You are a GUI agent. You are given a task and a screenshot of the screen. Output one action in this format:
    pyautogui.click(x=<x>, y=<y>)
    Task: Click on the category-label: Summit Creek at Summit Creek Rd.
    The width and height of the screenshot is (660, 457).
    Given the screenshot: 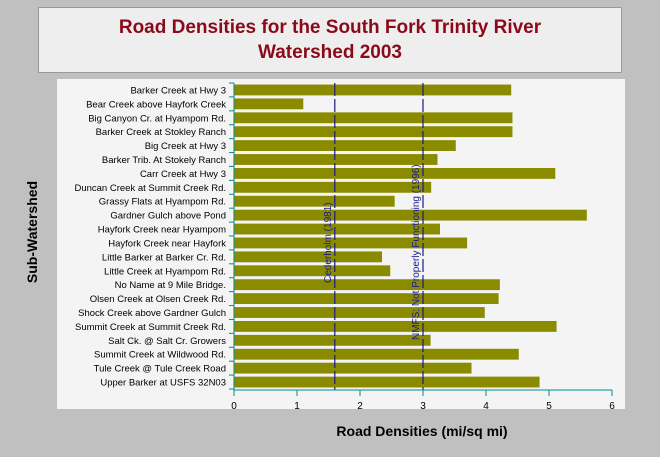 What is the action you would take?
    pyautogui.click(x=150, y=327)
    